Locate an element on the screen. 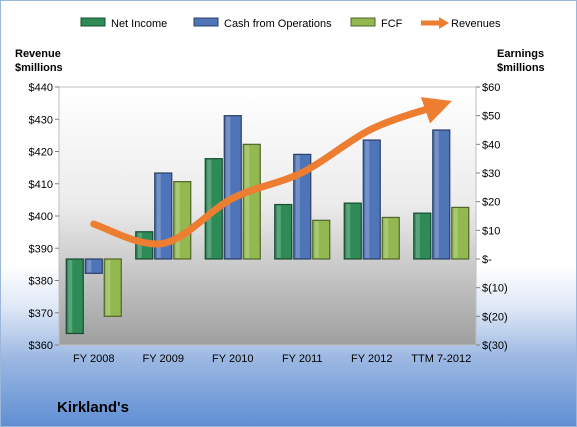  right-axis-tick-label: $- is located at coordinates (487, 260).